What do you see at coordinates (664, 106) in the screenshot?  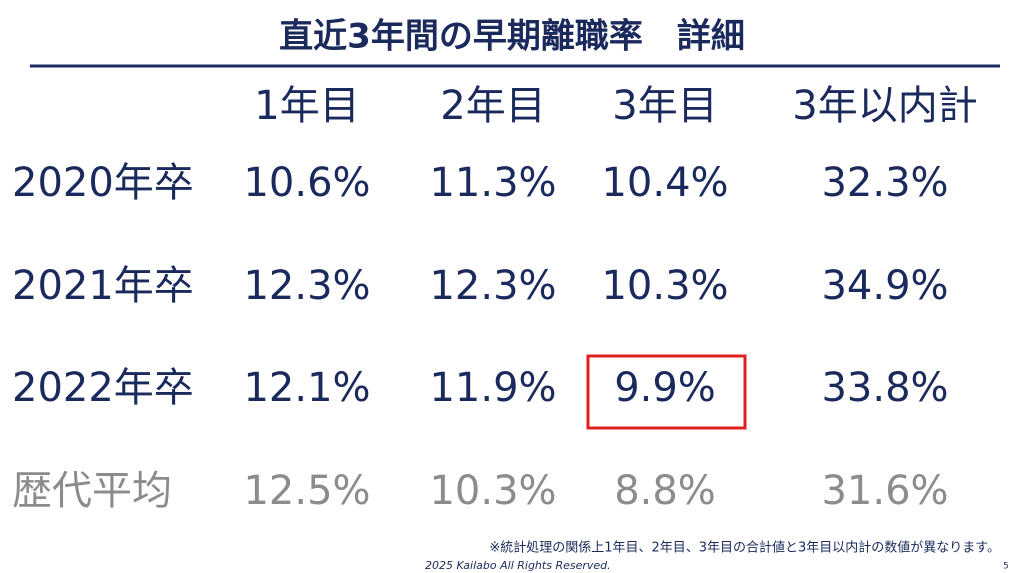 I see `column-header: 3年目` at bounding box center [664, 106].